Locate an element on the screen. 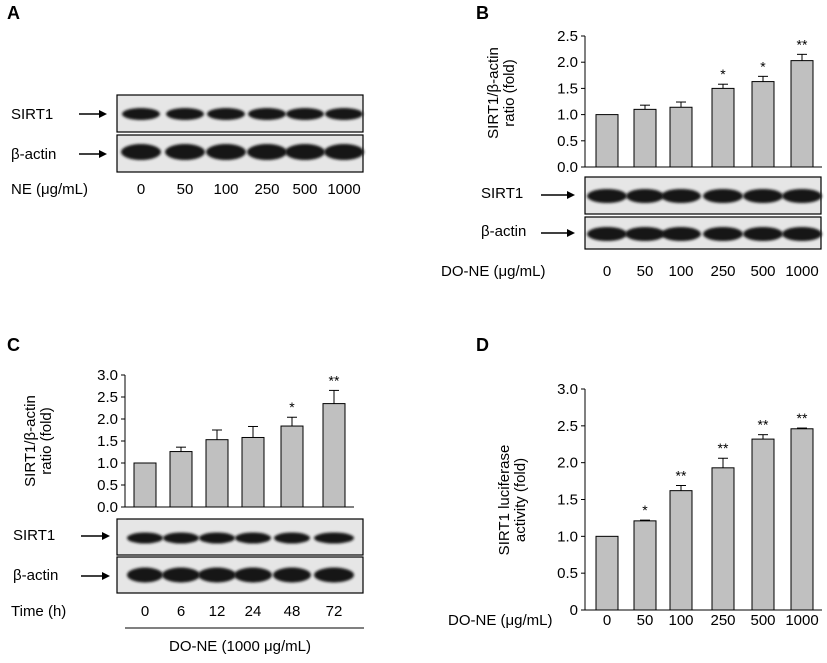  panel-b-sirt1-arrow-head is located at coordinates (571, 195).